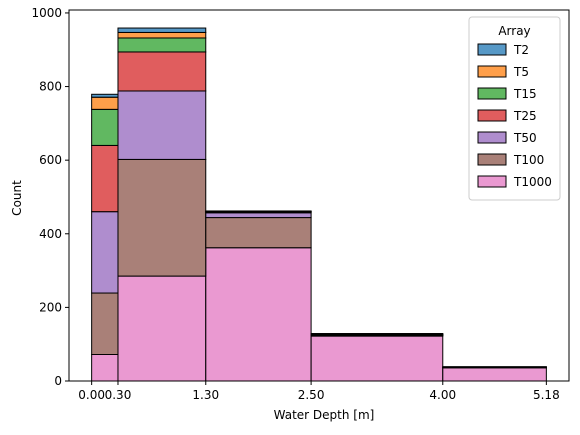 The height and width of the screenshot is (435, 580). Describe the element at coordinates (525, 138) in the screenshot. I see `legend-label-t50: T50` at that location.